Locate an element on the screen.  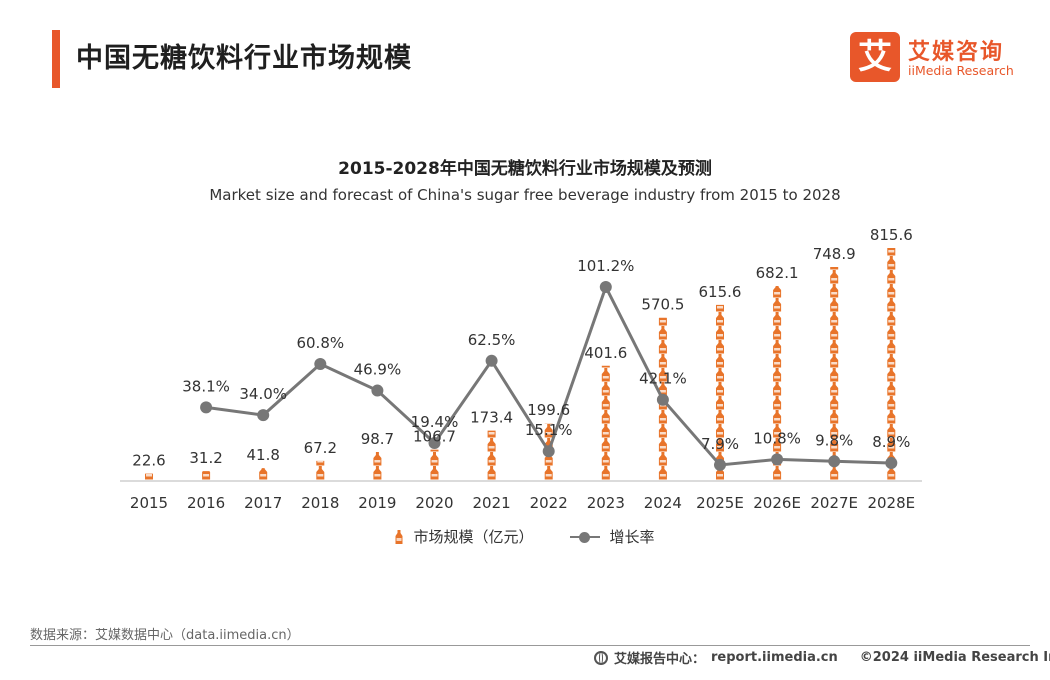
x-tick-2015: 2015 is located at coordinates (149, 503).